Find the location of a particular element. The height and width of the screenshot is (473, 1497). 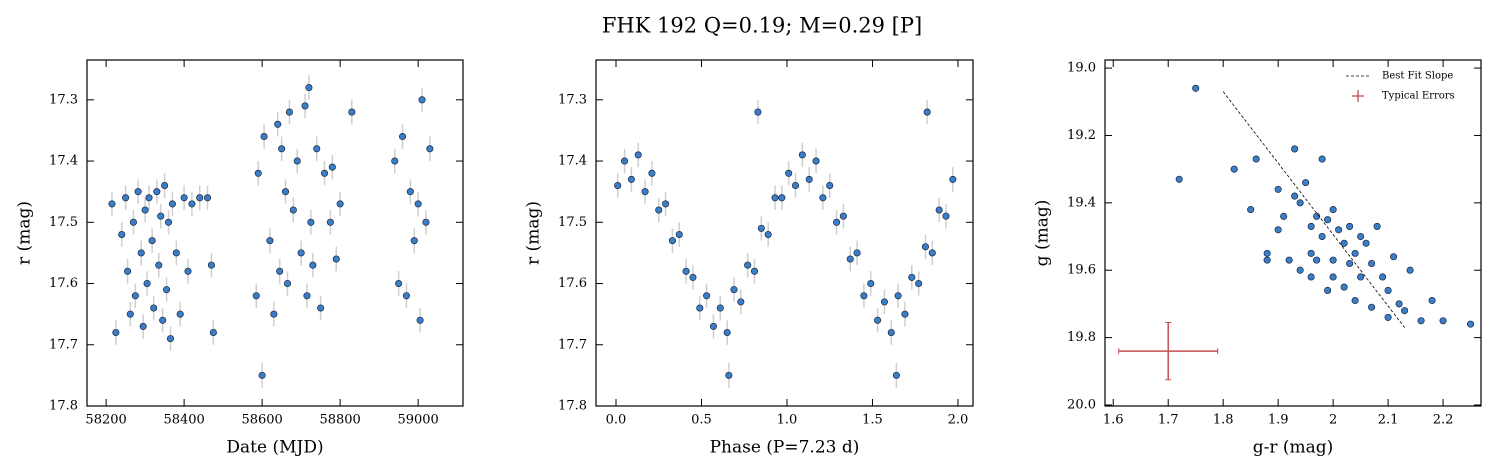

y-tick-label: 17.3 is located at coordinates (572, 99).